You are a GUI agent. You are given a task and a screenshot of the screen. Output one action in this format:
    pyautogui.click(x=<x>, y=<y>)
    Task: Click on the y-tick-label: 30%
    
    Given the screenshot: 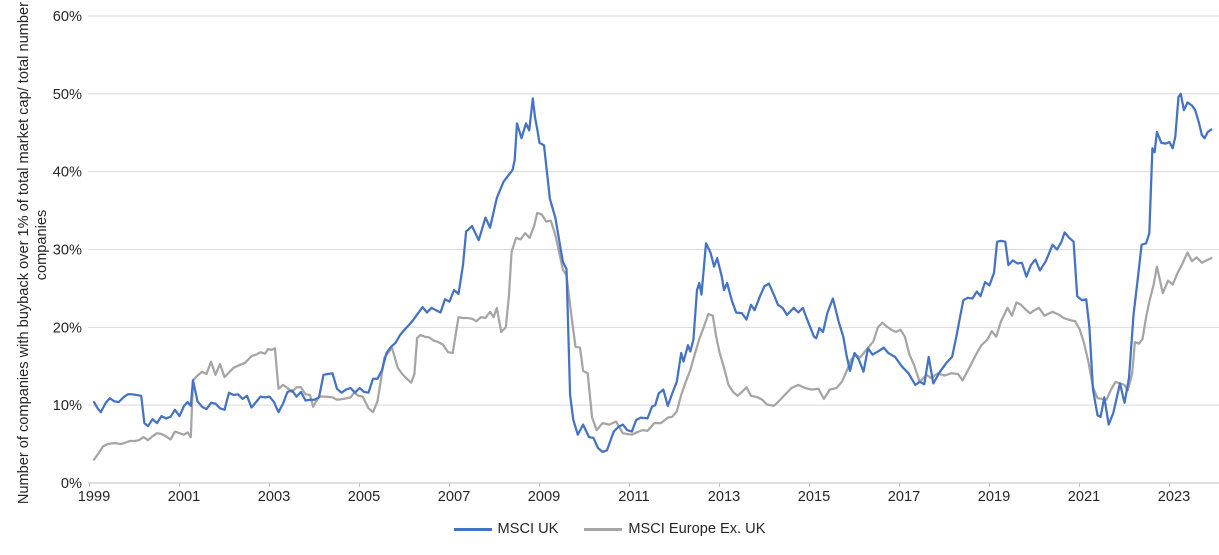 What is the action you would take?
    pyautogui.click(x=67, y=251)
    